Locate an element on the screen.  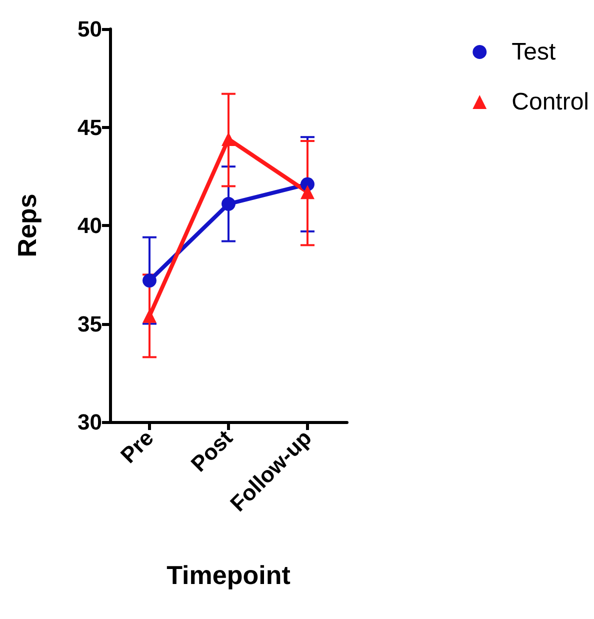
y-axis-title: Reps is located at coordinates (27, 226).